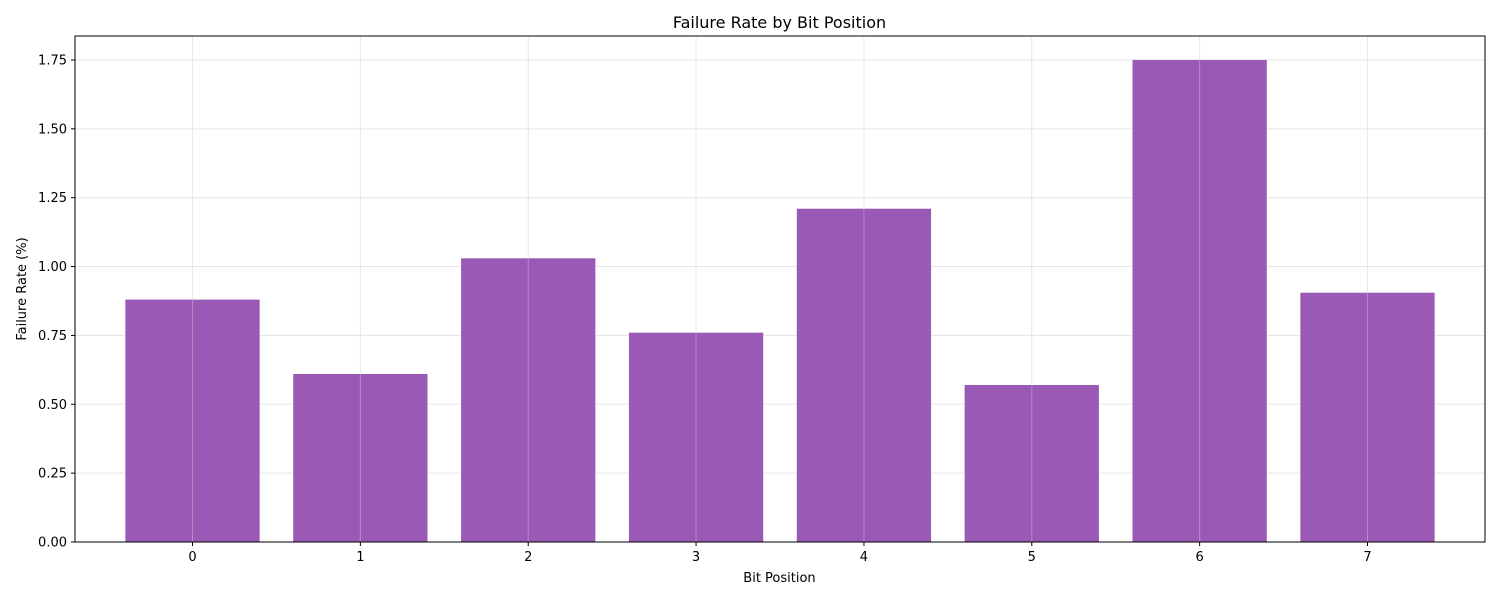  What do you see at coordinates (779, 22) in the screenshot?
I see `chart-title: Failure Rate by Bit Position` at bounding box center [779, 22].